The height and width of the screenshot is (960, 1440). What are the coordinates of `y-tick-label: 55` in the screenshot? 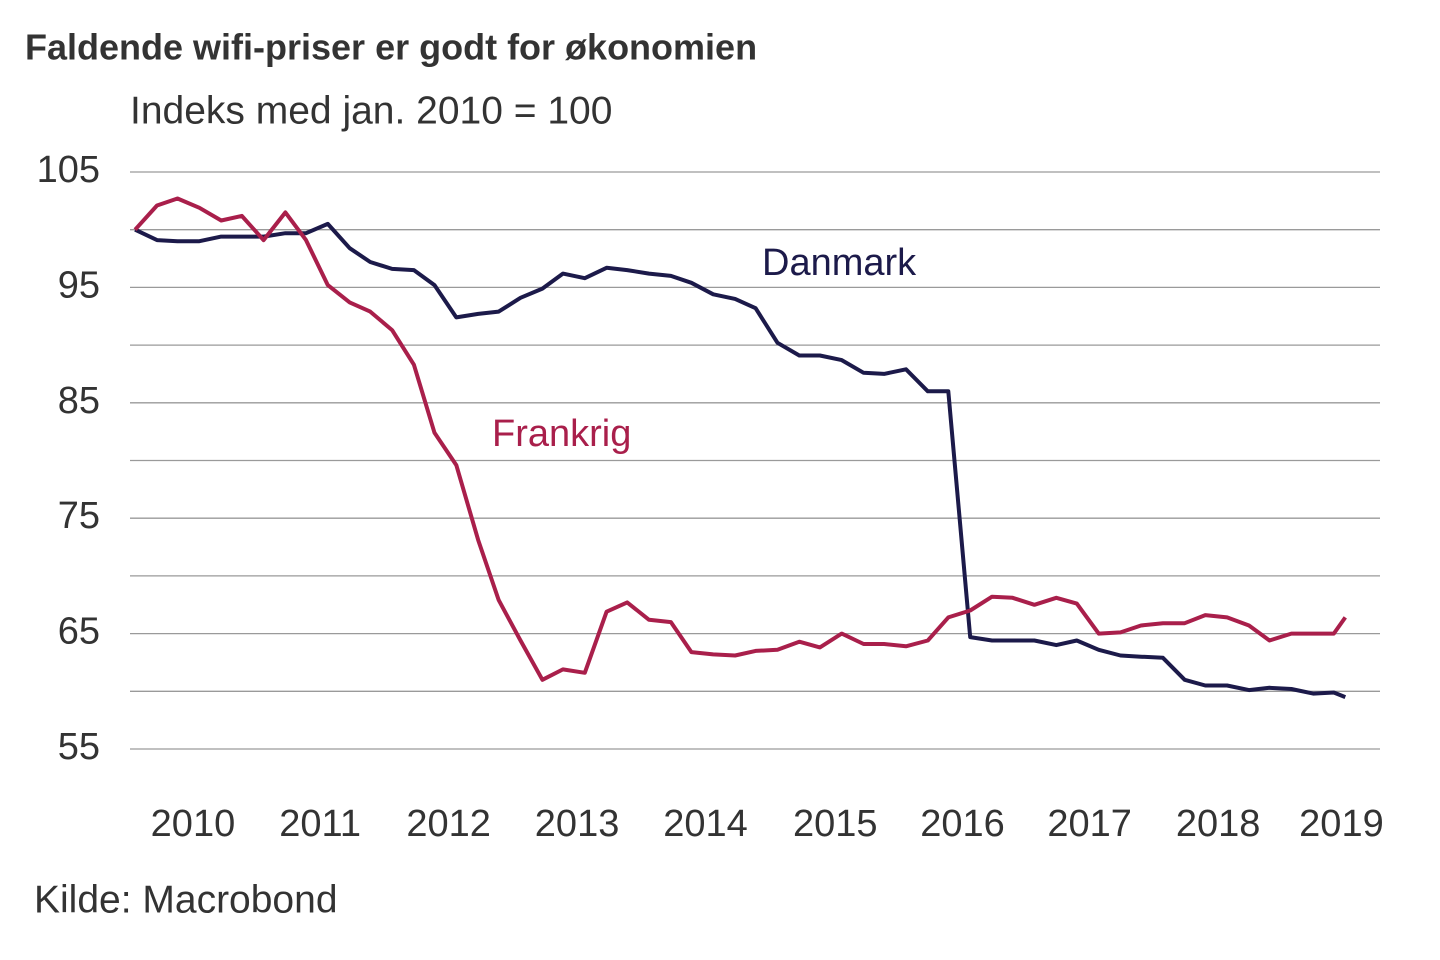 It's located at (79, 747).